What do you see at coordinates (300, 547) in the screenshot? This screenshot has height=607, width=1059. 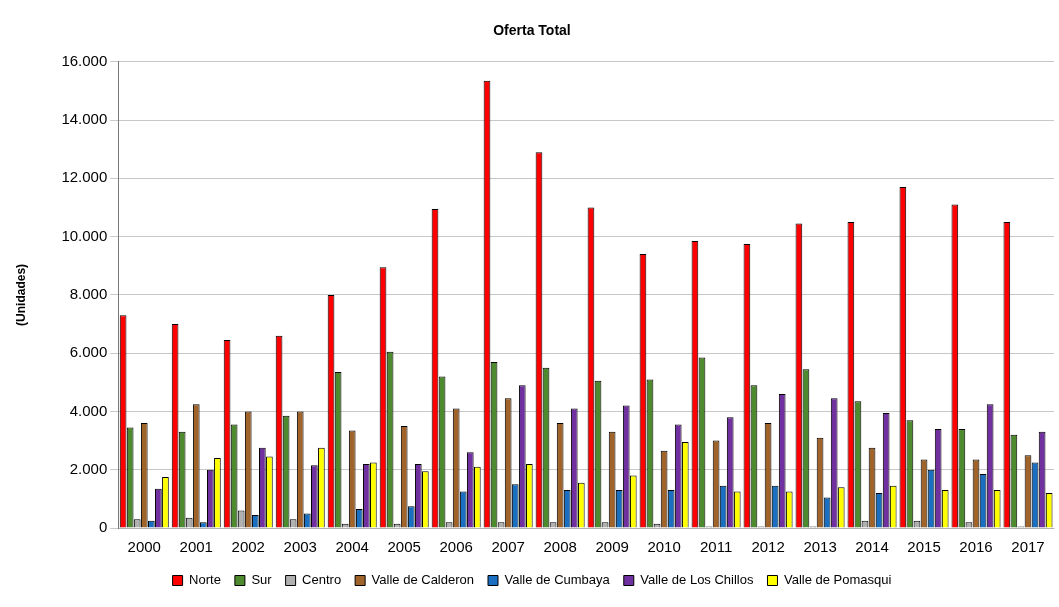 I see `x-tick-label: 2003` at bounding box center [300, 547].